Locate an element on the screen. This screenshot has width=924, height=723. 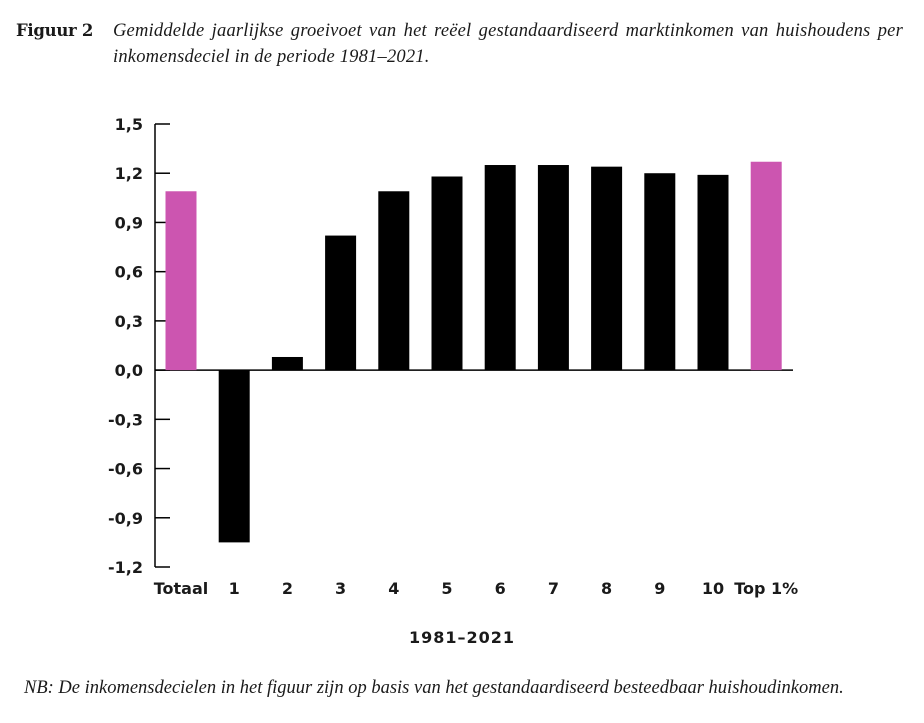
y-tick-label: -0,3 is located at coordinates (125, 419).